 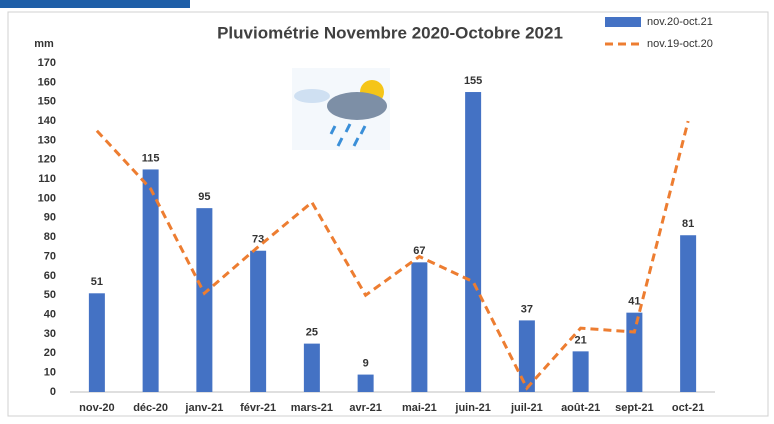 What do you see at coordinates (204, 197) in the screenshot?
I see `data-label: 95` at bounding box center [204, 197].